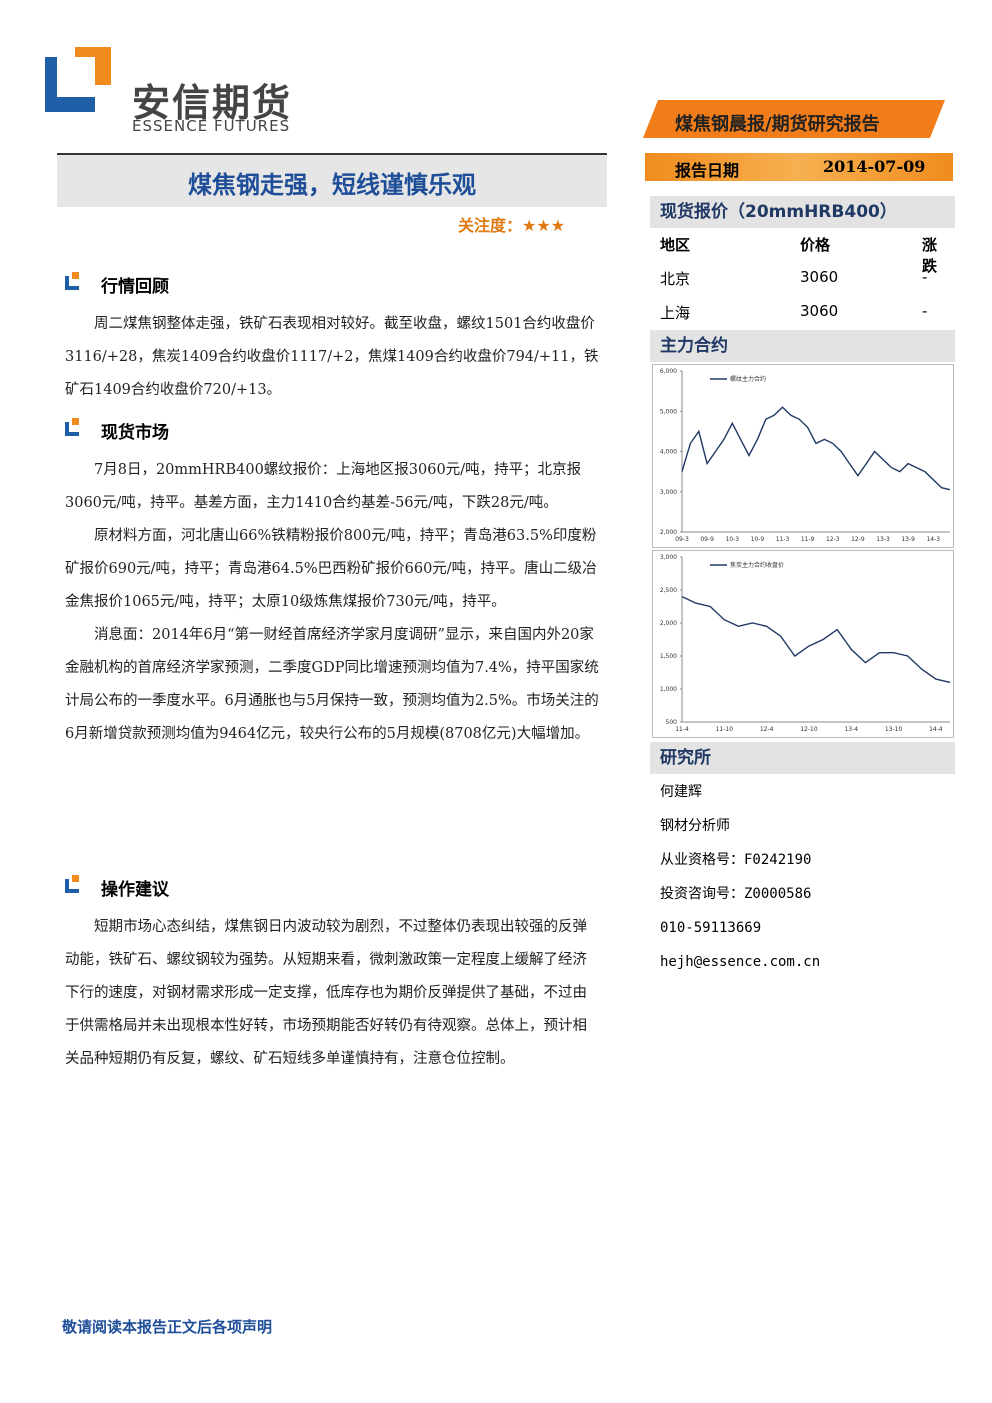 The width and height of the screenshot is (992, 1403). What do you see at coordinates (668, 452) in the screenshot?
I see `y-tick-label: 4,000` at bounding box center [668, 452].